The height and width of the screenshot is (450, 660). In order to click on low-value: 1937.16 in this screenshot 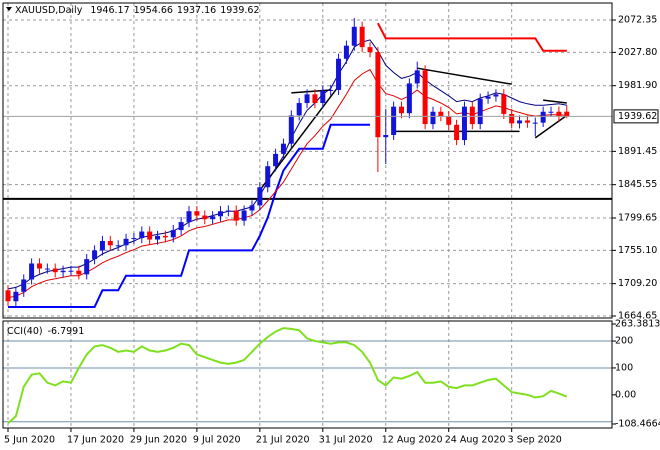, I will do `click(196, 10)`.